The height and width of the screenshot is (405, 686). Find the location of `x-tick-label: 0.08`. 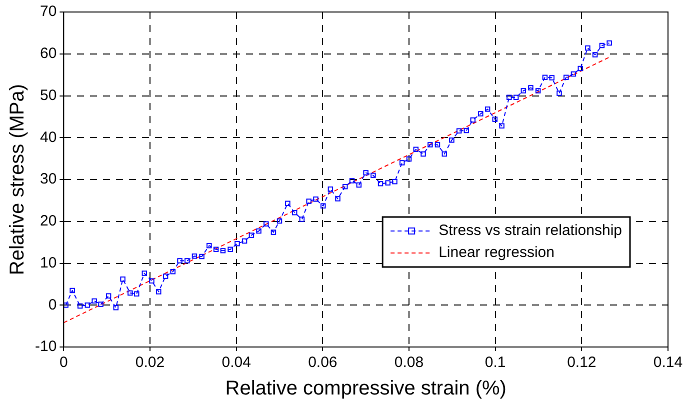

x-tick-label: 0.08 is located at coordinates (409, 363).